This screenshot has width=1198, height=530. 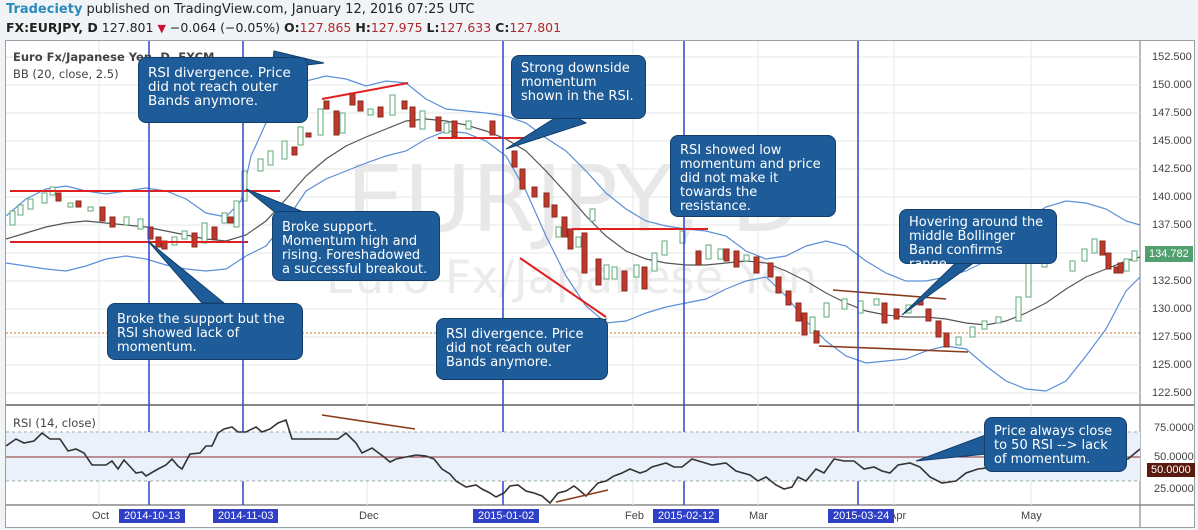 What do you see at coordinates (1172, 281) in the screenshot?
I see `price-tick: 132.500` at bounding box center [1172, 281].